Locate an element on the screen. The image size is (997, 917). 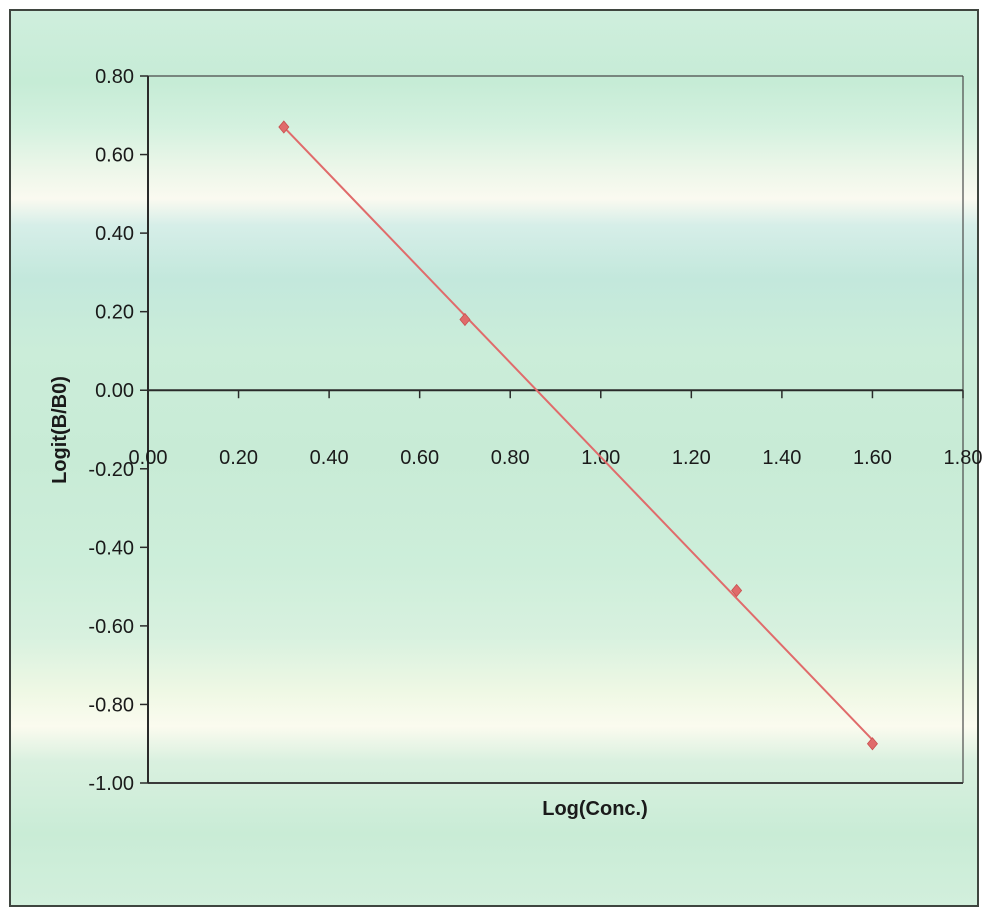
x-tick-label: 1.20 is located at coordinates (691, 458).